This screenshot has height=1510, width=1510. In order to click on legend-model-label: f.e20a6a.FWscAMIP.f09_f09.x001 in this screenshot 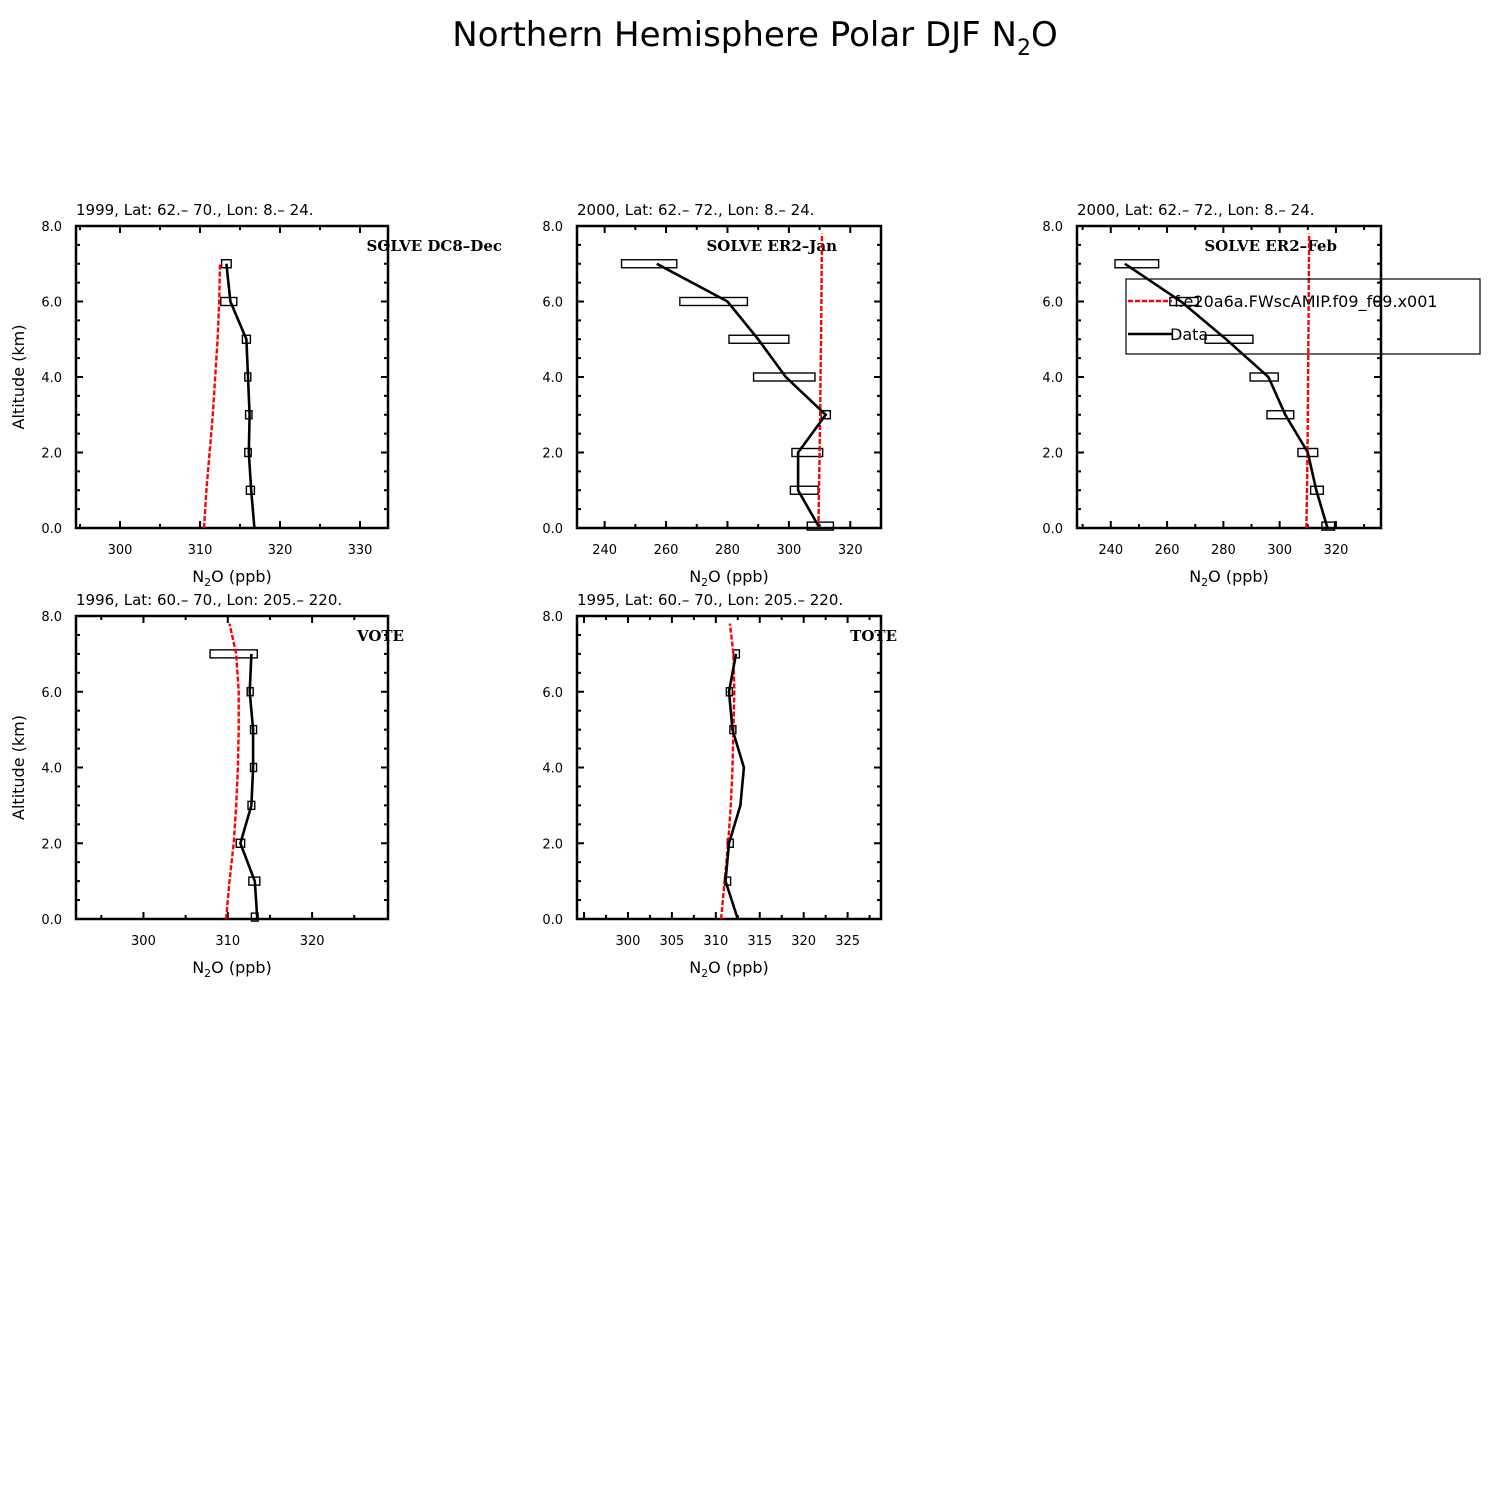, I will do `click(1306, 302)`.